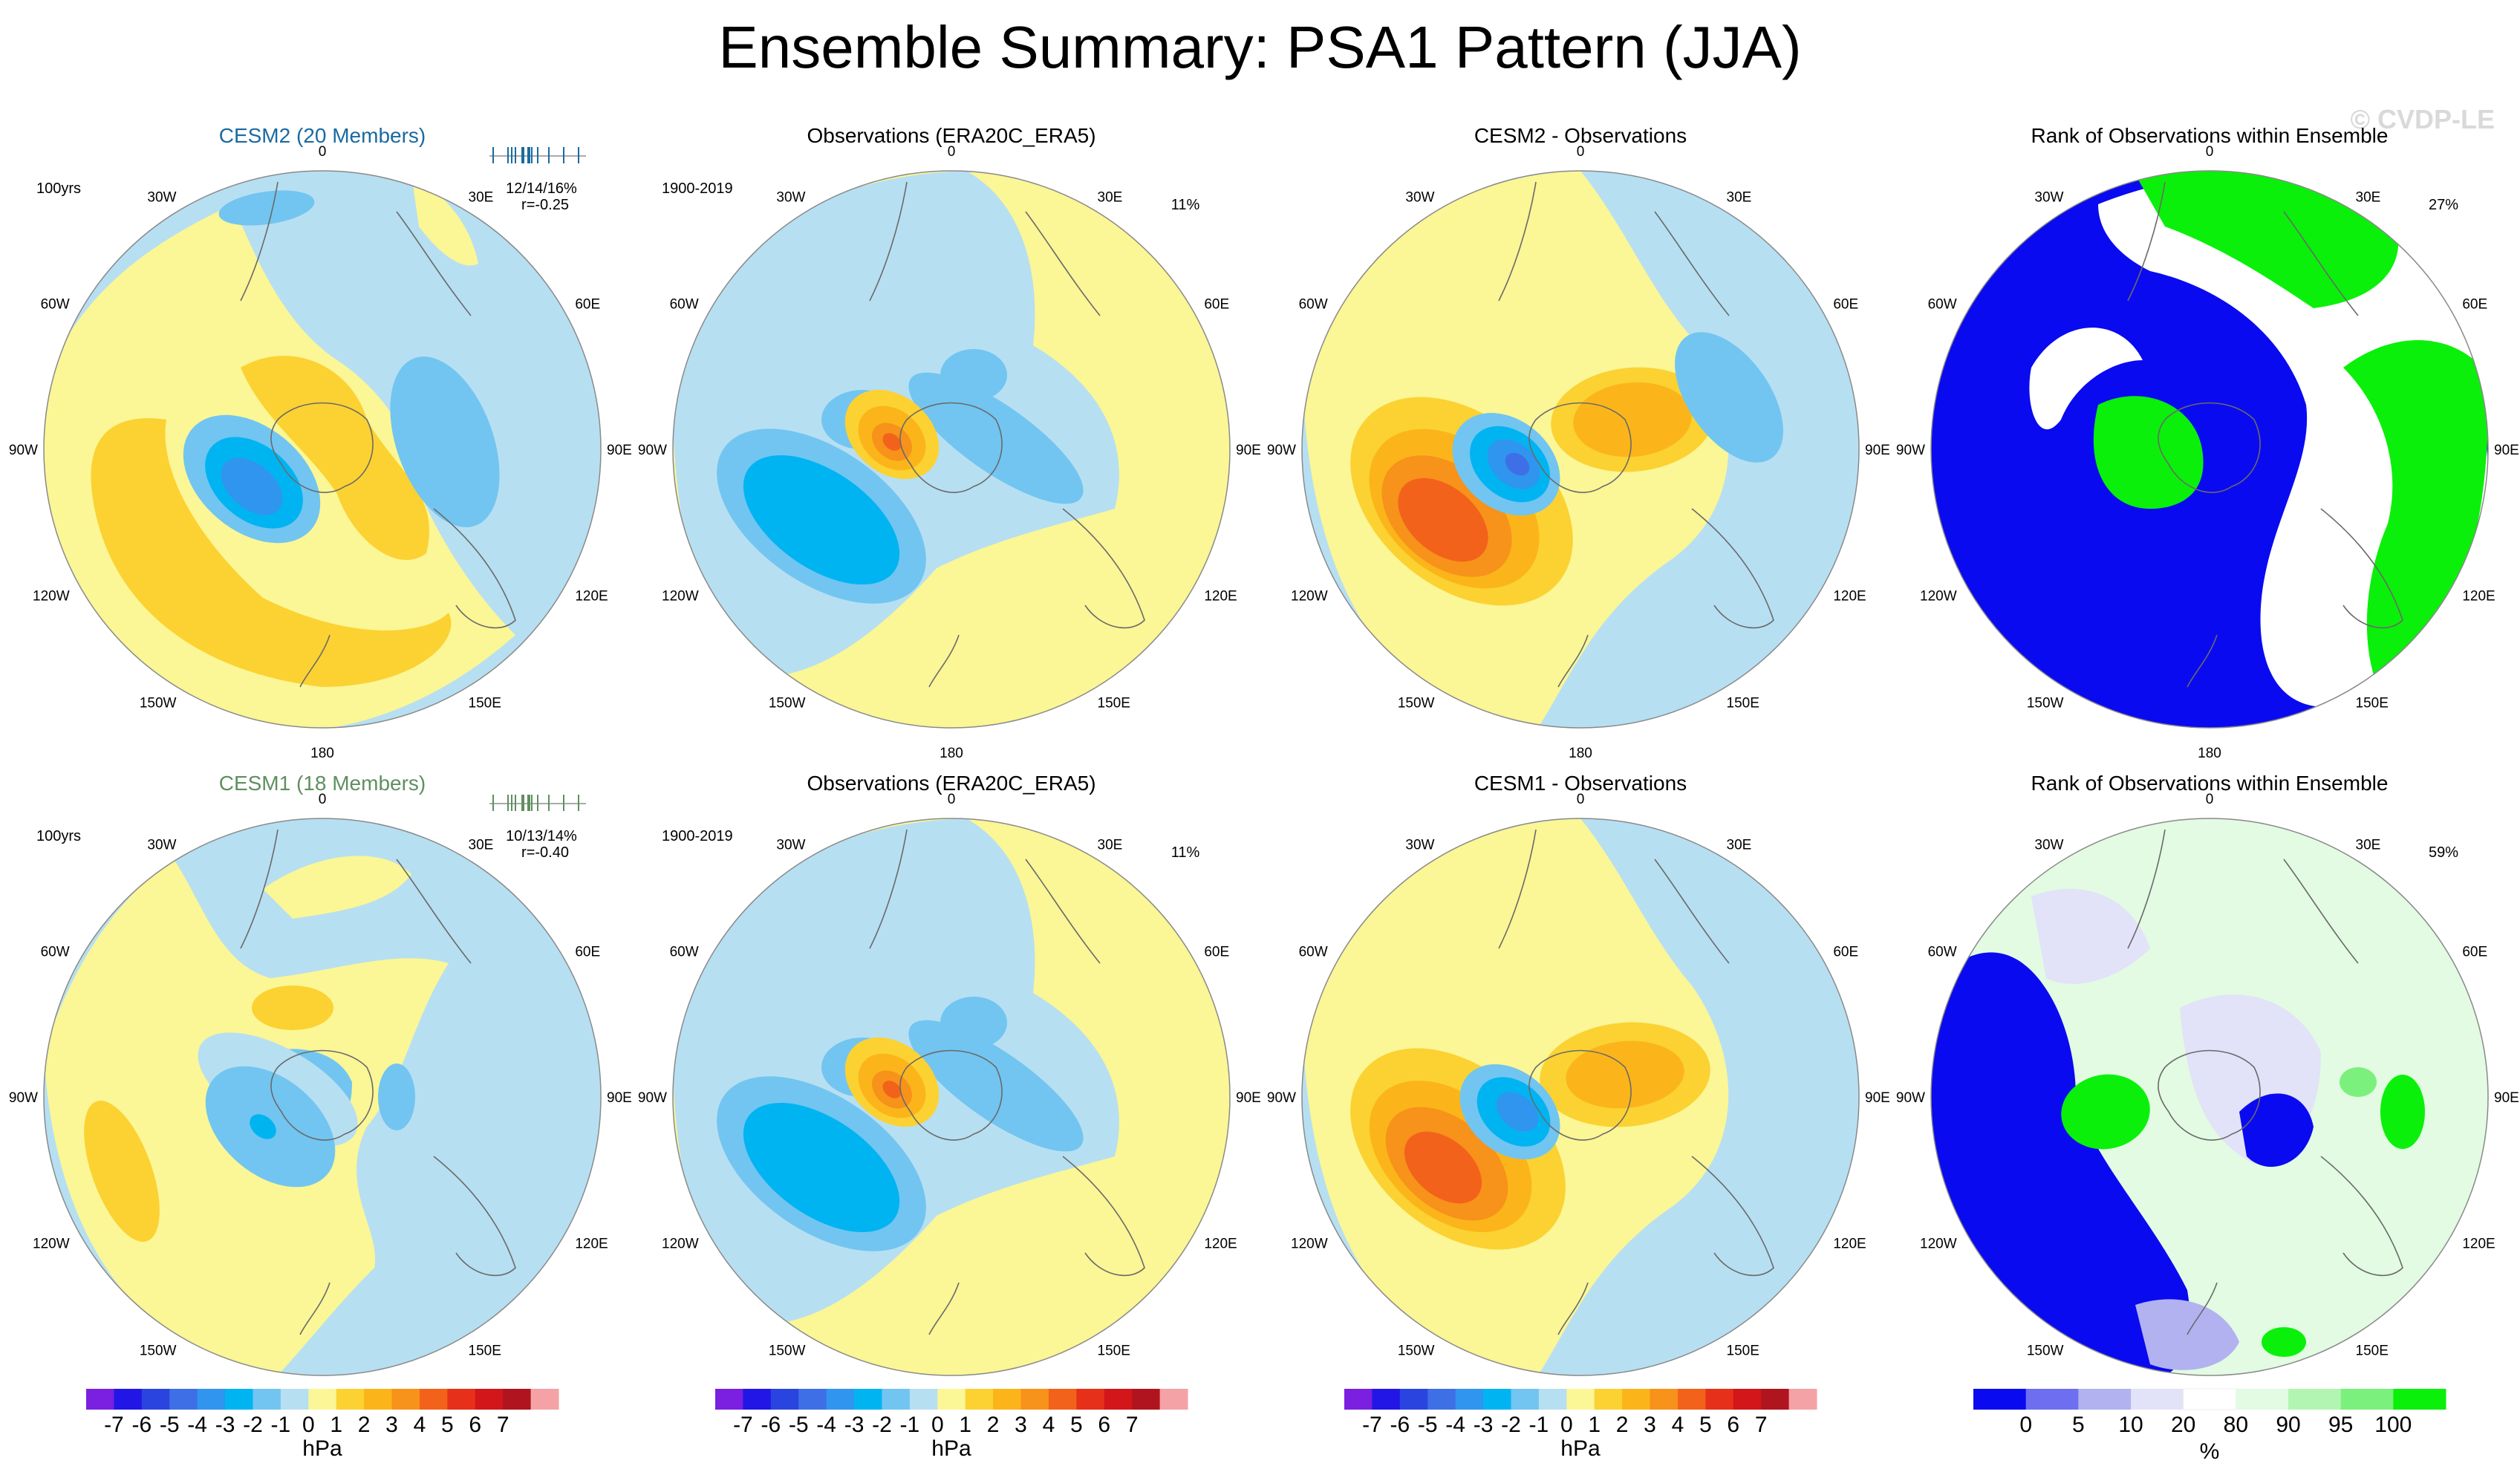 The width and height of the screenshot is (2520, 1472). I want to click on colorbar-tick-label: 0, so click(2026, 1425).